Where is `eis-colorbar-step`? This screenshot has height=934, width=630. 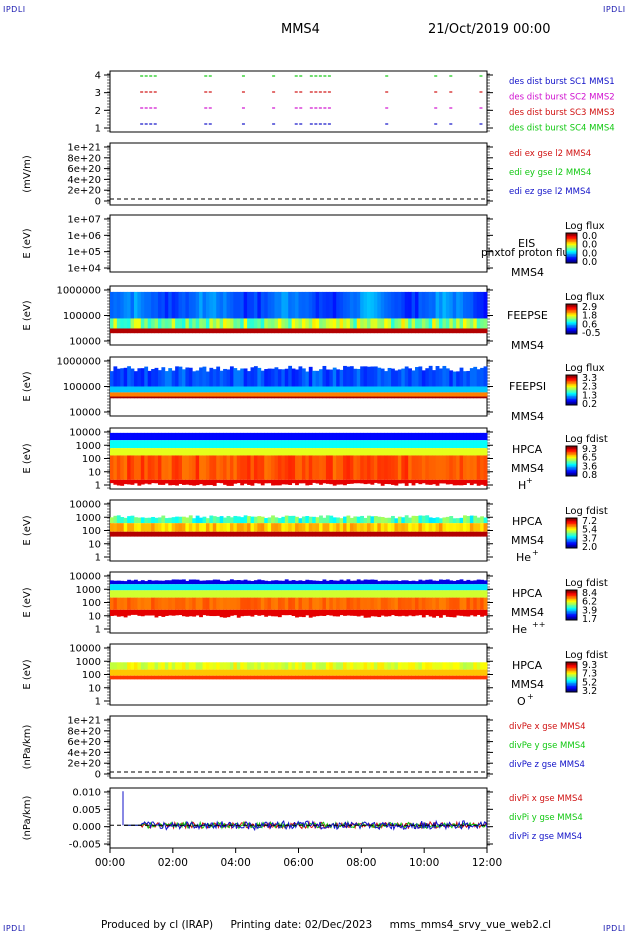
eis-colorbar-step is located at coordinates (571, 247).